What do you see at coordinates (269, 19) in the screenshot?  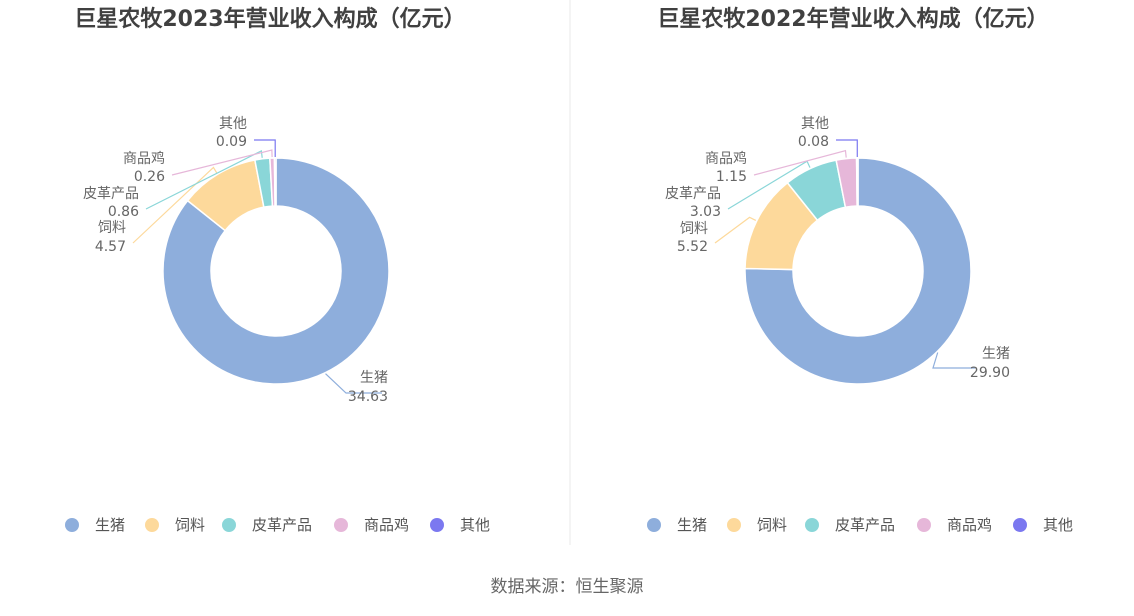 I see `chart-title: 巨星农牧2023年营业收入构成（亿元）` at bounding box center [269, 19].